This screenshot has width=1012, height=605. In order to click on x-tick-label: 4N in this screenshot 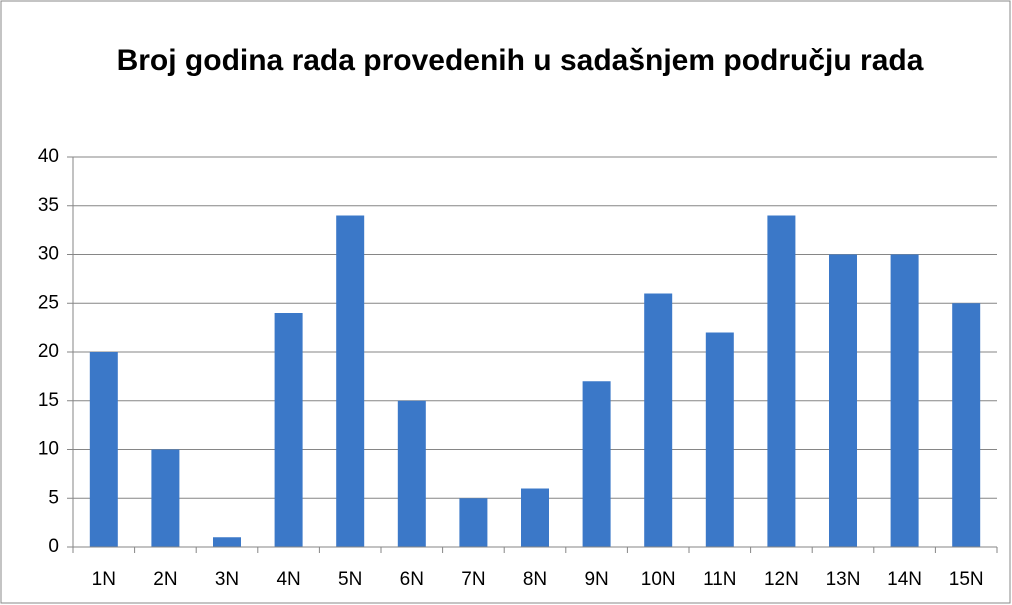, I will do `click(288, 579)`.